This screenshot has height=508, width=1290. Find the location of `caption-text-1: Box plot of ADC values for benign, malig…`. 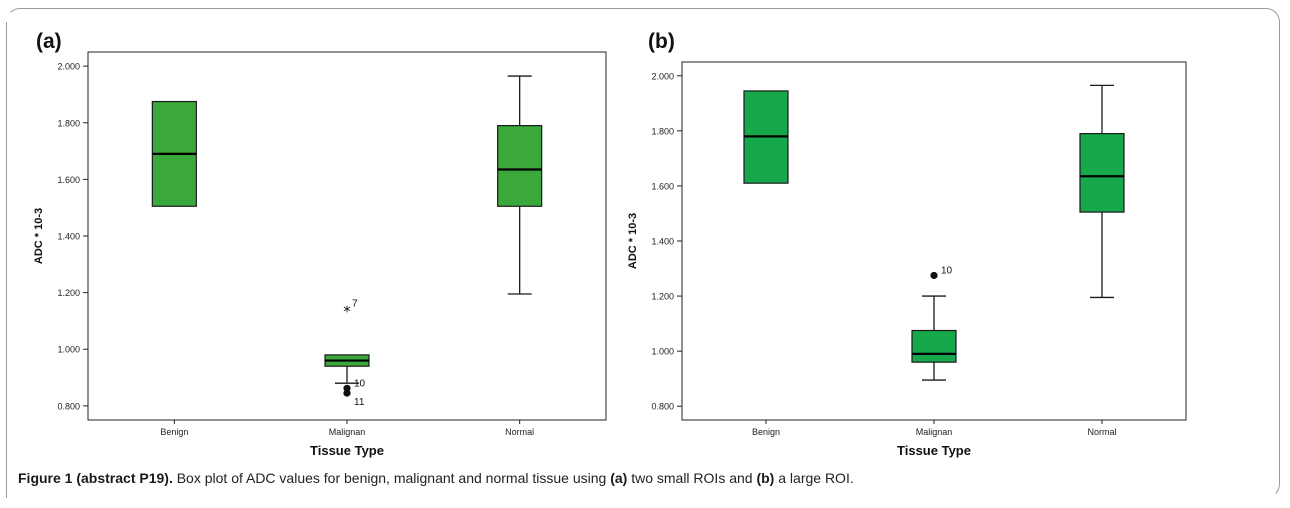

caption-text-1: Box plot of ADC values for benign, malig… is located at coordinates (391, 478).